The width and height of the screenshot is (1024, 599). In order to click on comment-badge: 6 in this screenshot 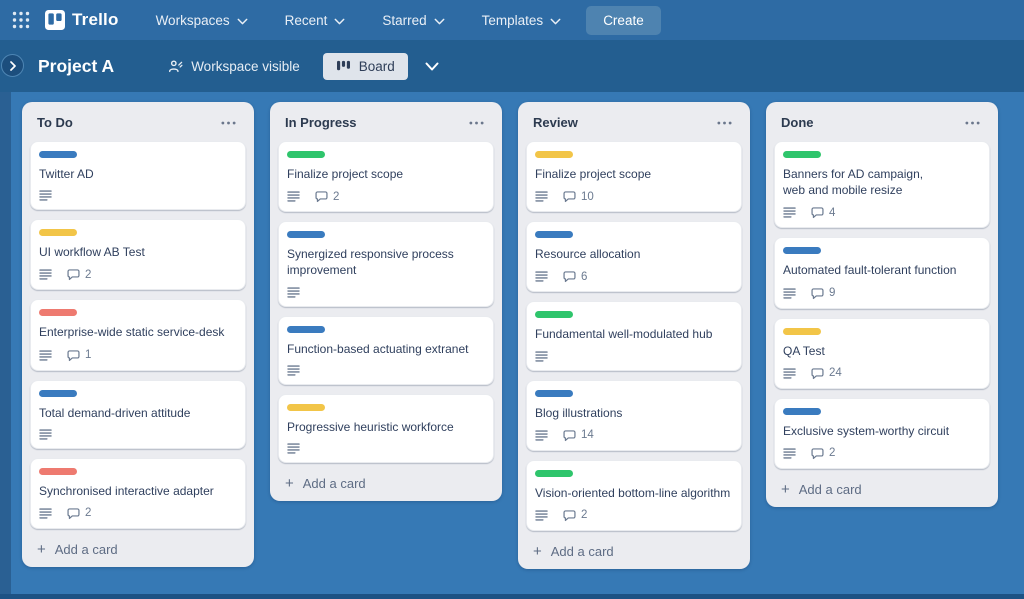, I will do `click(575, 276)`.